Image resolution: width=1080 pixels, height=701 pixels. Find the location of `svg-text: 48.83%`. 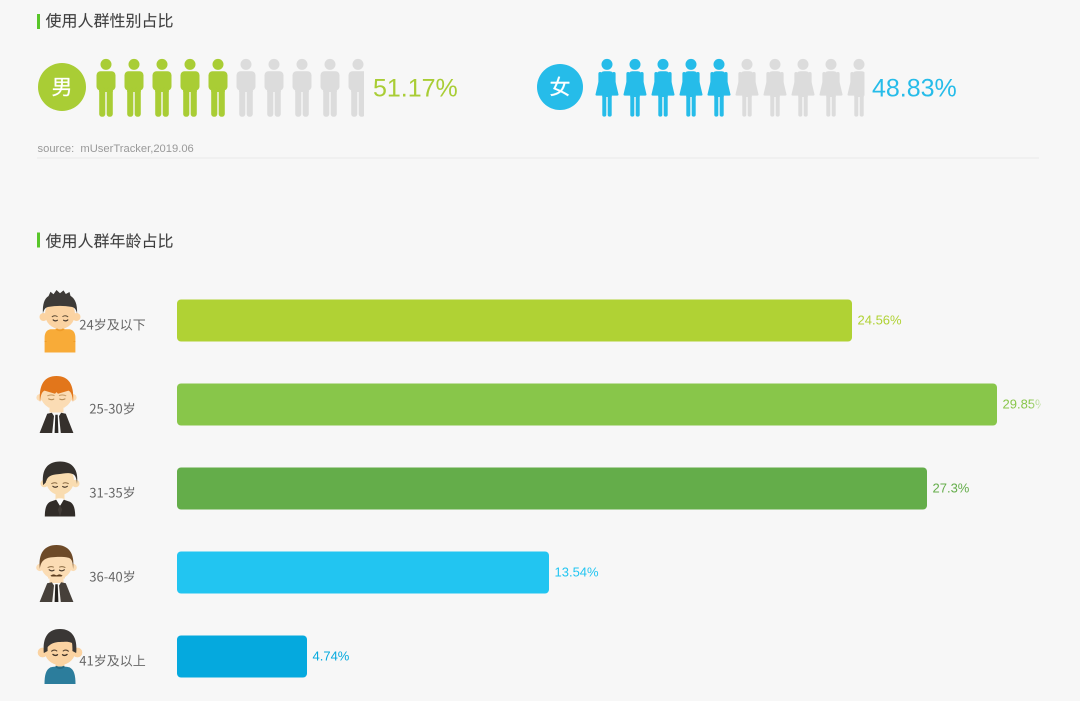

svg-text: 48.83% is located at coordinates (914, 89).